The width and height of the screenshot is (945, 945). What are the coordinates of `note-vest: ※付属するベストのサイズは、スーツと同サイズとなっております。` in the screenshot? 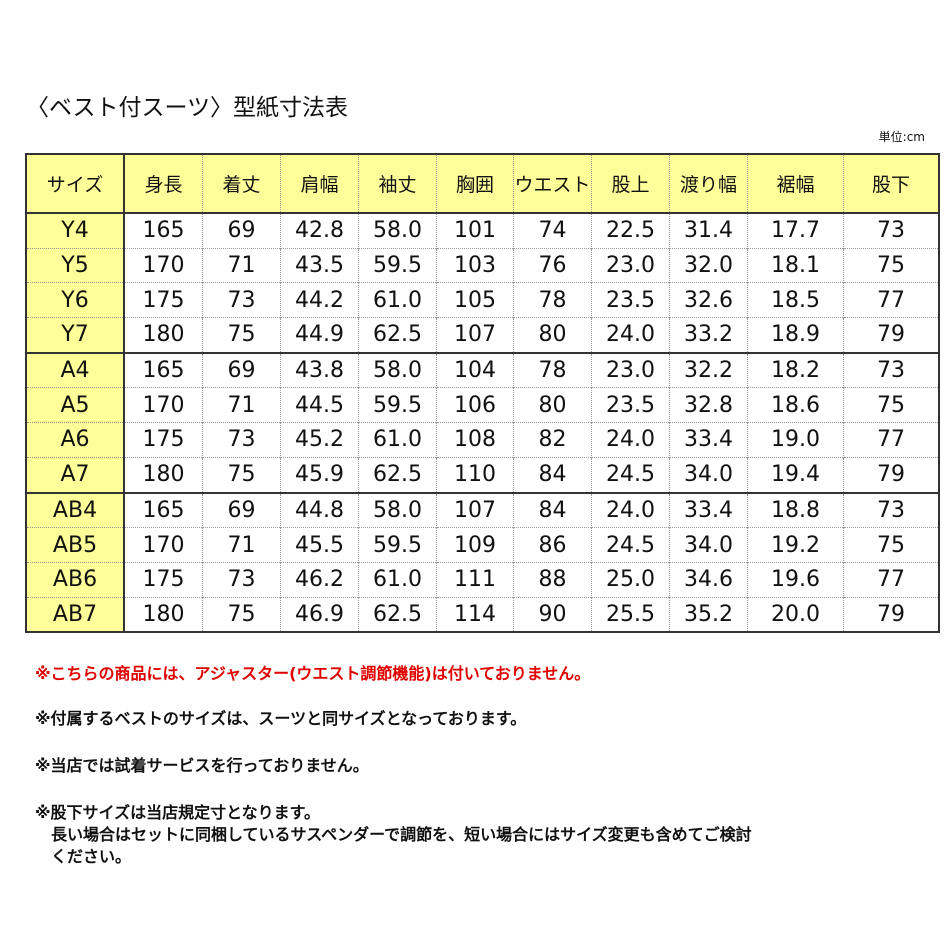 It's located at (281, 718).